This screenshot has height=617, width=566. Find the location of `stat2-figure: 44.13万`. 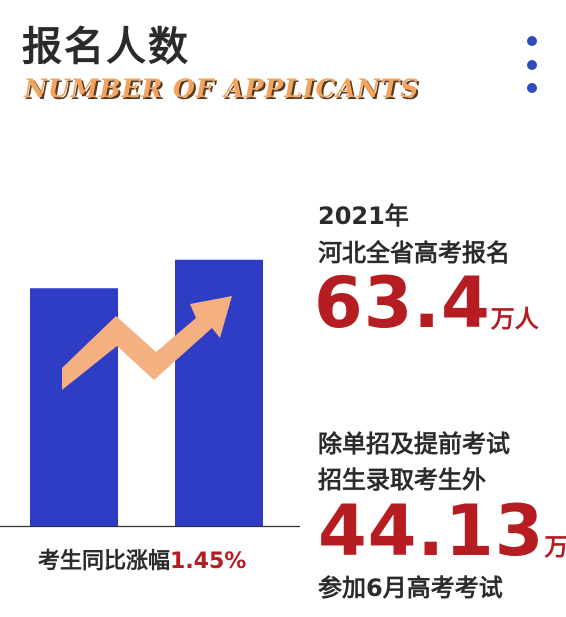

stat2-figure: 44.13万 is located at coordinates (442, 531).